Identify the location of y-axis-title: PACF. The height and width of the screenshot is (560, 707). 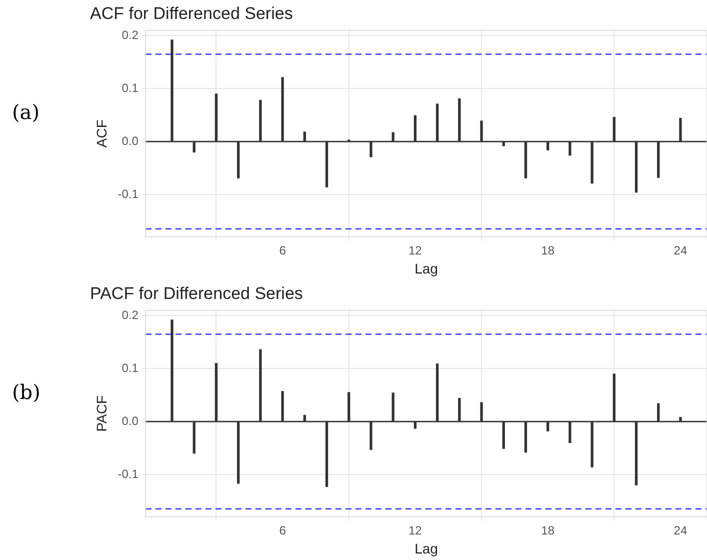
(101, 413).